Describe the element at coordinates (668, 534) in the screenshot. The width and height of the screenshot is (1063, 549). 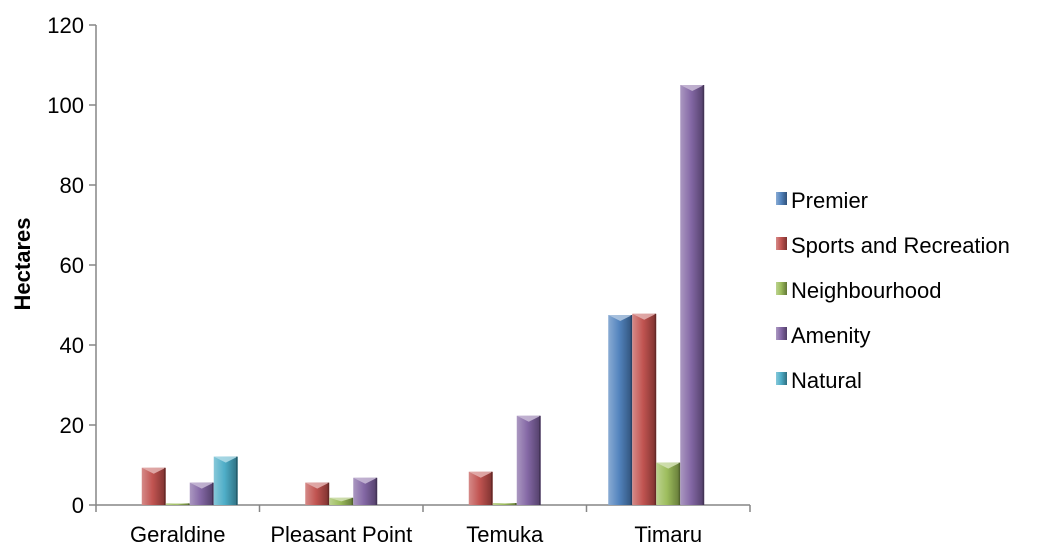
I see `x-tick-label: Timaru` at that location.